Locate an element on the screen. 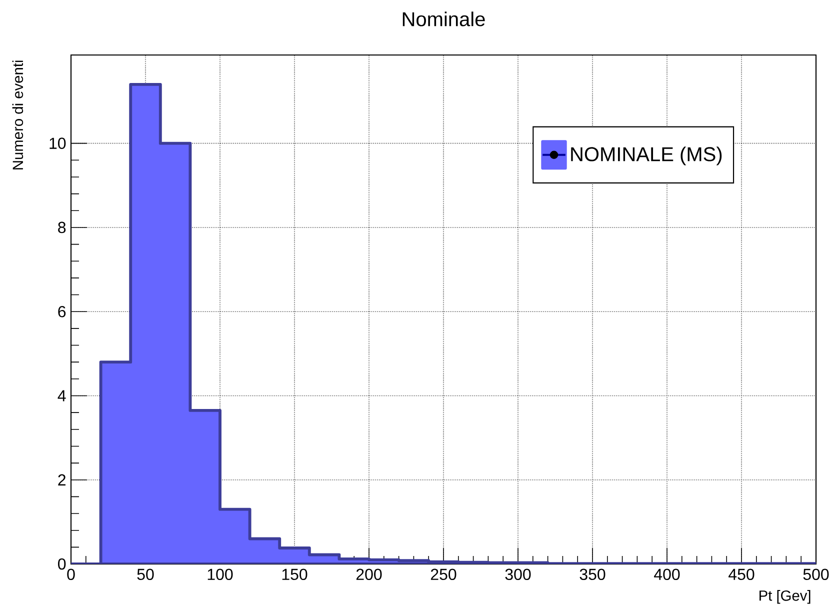 Image resolution: width=835 pixels, height=614 pixels. y-tick-label: 10 is located at coordinates (58, 143).